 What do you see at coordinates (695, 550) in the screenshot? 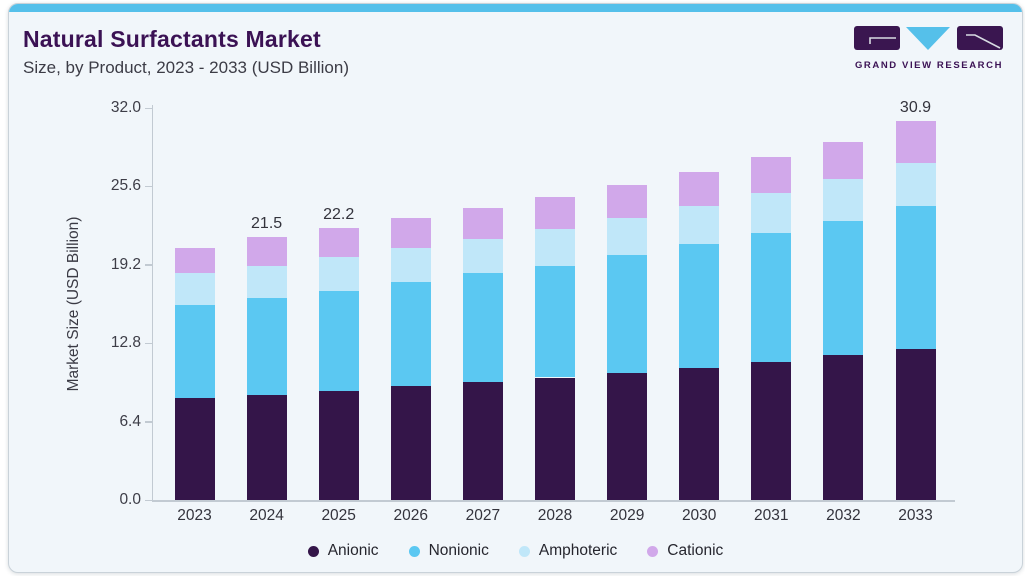
I see `legend-label: Cationic` at bounding box center [695, 550].